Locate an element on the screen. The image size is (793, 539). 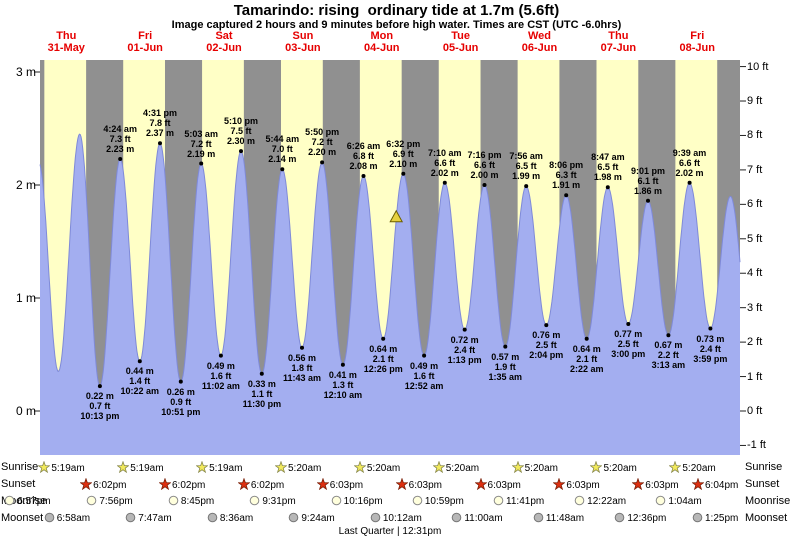
day-date: 01-Jun is located at coordinates (145, 48).